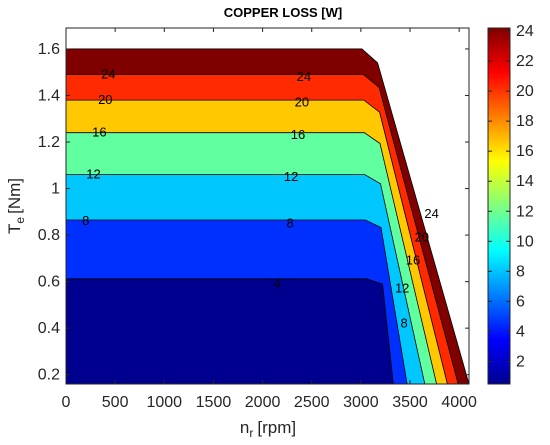 The width and height of the screenshot is (550, 445). I want to click on colorbar-tick-label: 18, so click(525, 121).